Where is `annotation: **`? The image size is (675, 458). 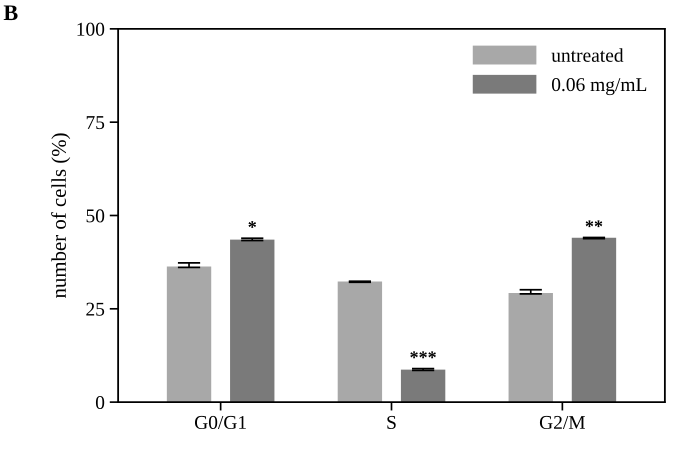 annotation: ** is located at coordinates (594, 224).